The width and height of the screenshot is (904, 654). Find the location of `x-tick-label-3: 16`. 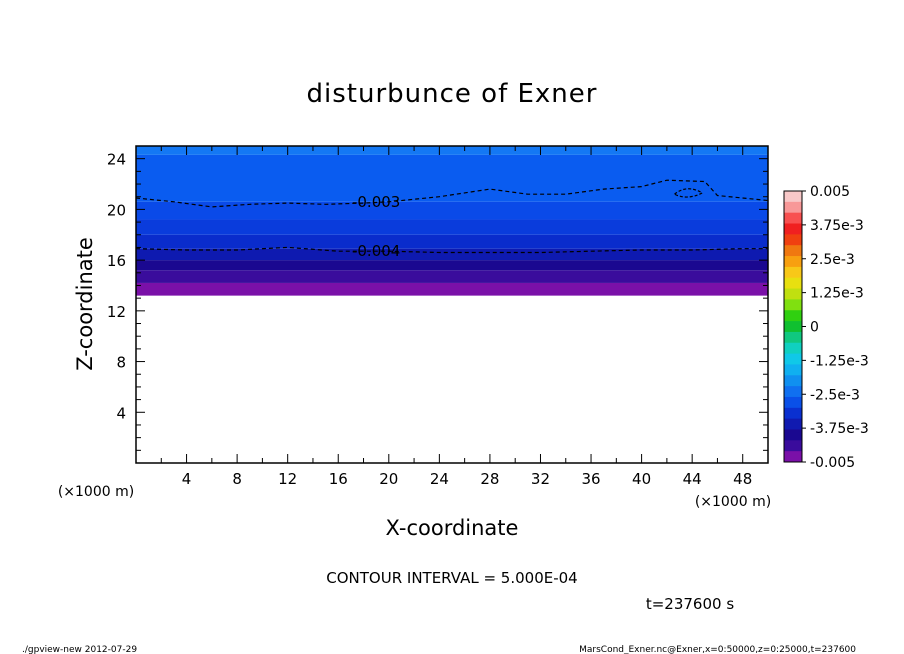

x-tick-label-3: 16 is located at coordinates (338, 479).